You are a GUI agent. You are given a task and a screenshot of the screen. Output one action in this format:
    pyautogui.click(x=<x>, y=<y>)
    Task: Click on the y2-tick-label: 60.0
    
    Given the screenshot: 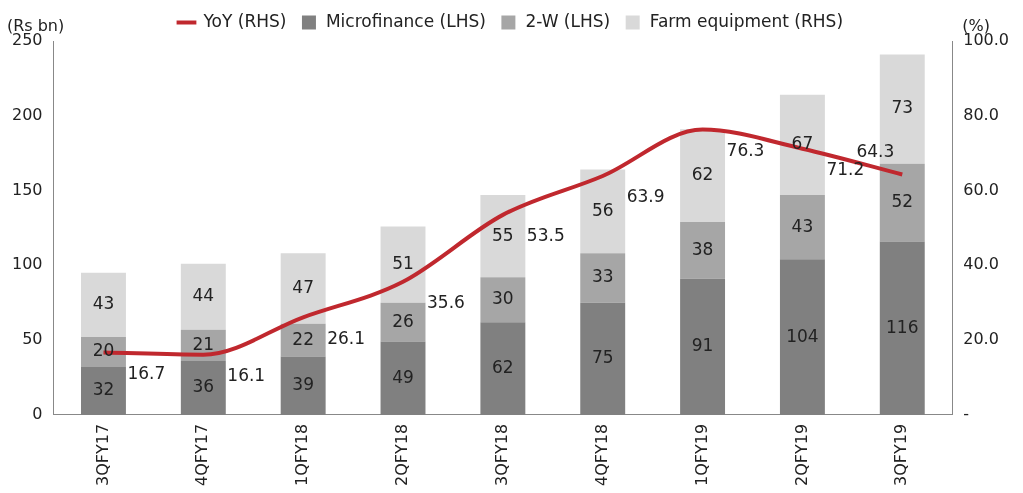 What is the action you would take?
    pyautogui.click(x=981, y=189)
    